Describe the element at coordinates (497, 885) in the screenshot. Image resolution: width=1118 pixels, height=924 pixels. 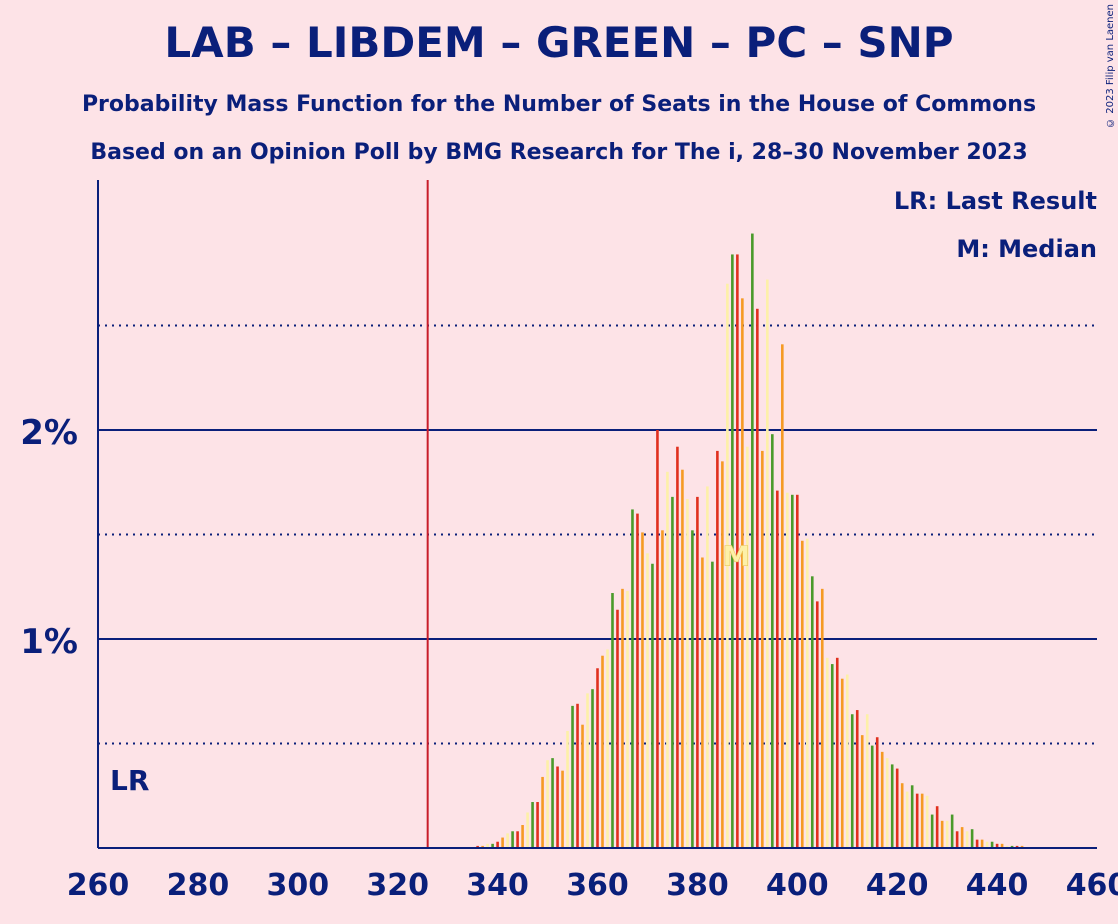
I see `x-tick-label: 340` at that location.